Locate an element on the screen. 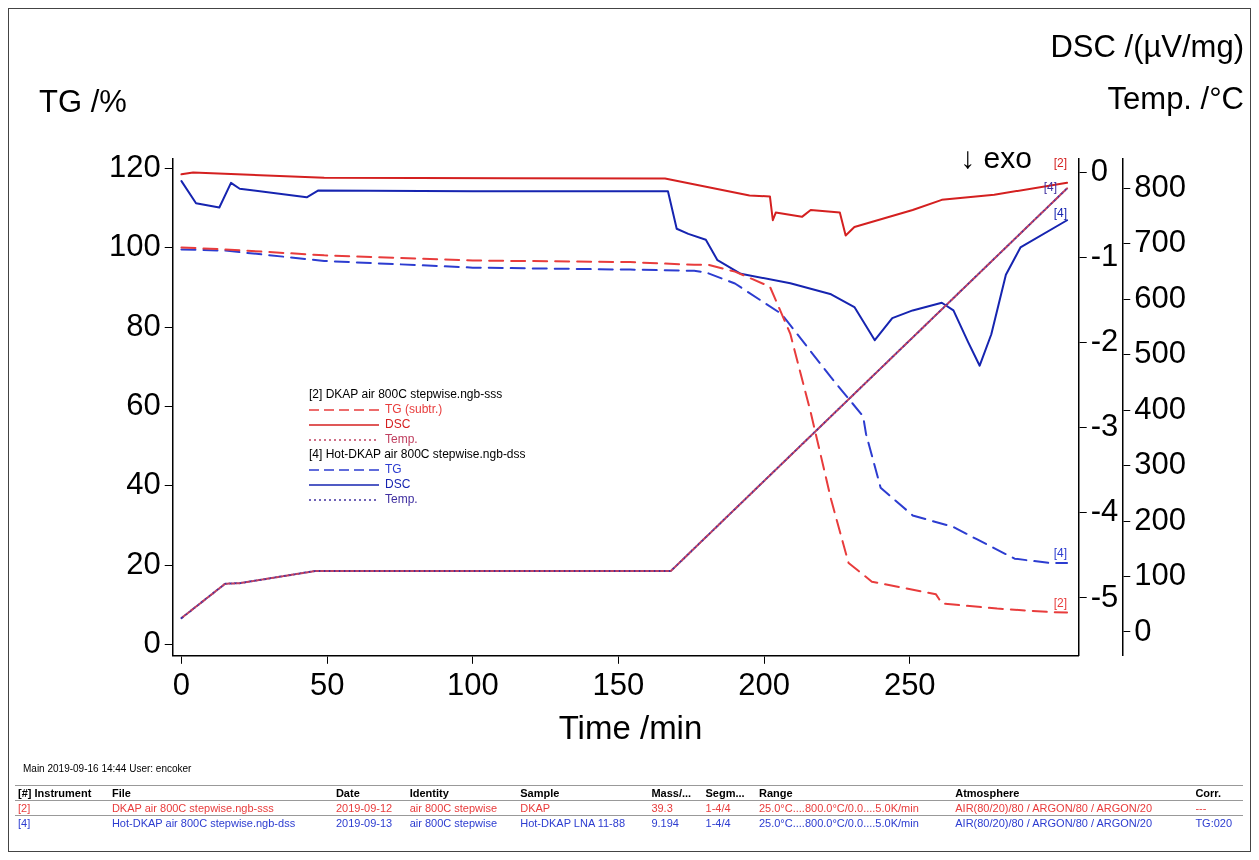  y2-tick-label: -5 is located at coordinates (1104, 596).